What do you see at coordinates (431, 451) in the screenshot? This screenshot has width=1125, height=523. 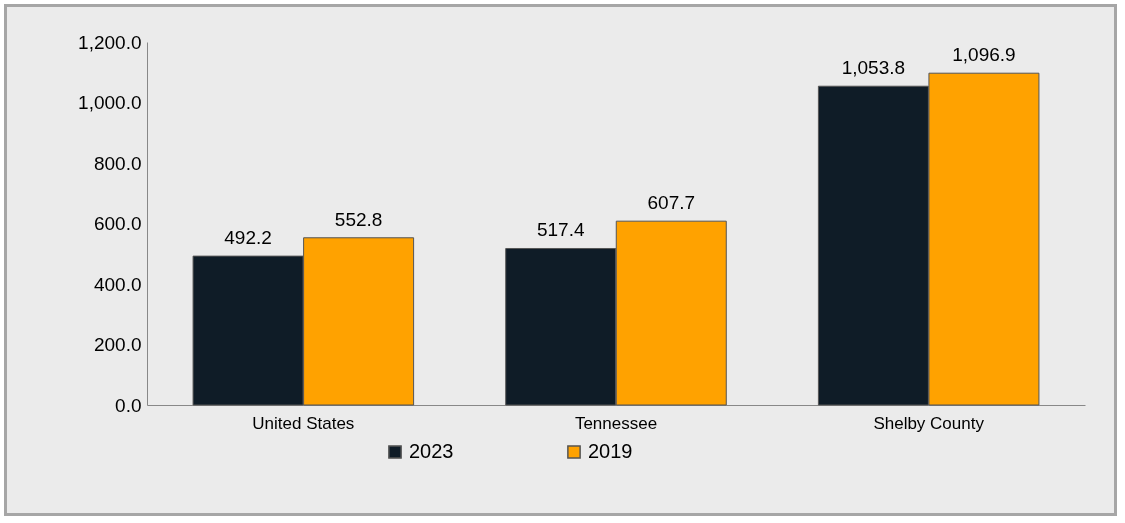 I see `legend-label: 2023` at bounding box center [431, 451].